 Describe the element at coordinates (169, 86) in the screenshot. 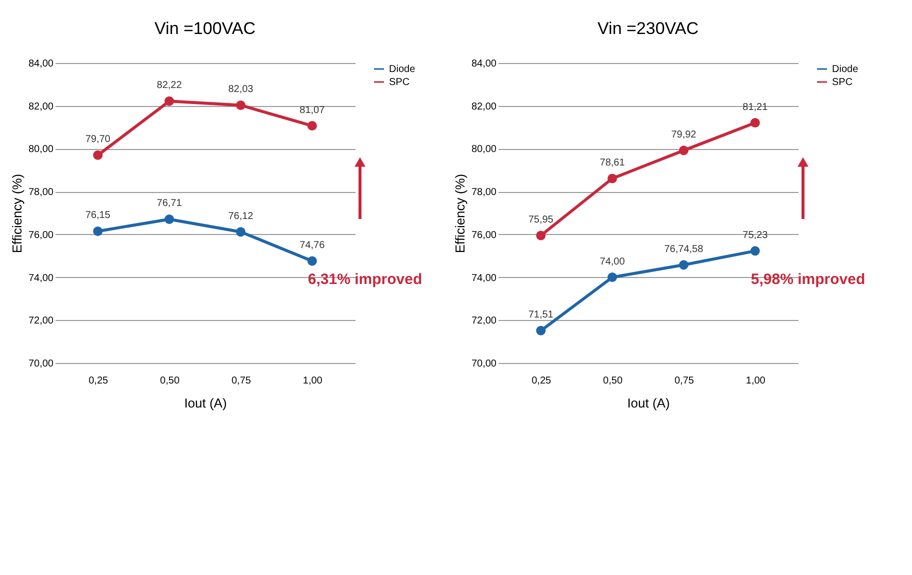

I see `data-label: 82,22` at that location.